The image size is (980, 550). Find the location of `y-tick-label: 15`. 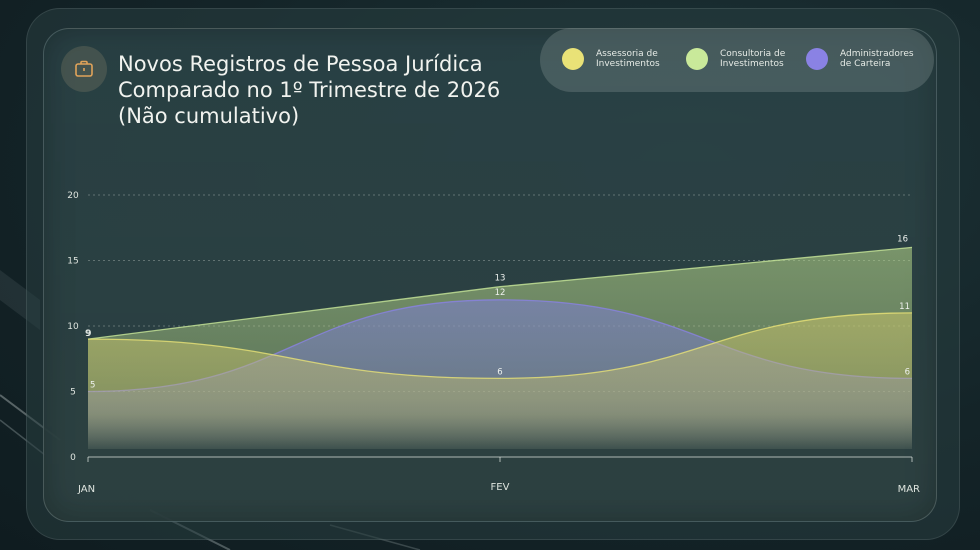

y-tick-label: 15 is located at coordinates (72, 262).